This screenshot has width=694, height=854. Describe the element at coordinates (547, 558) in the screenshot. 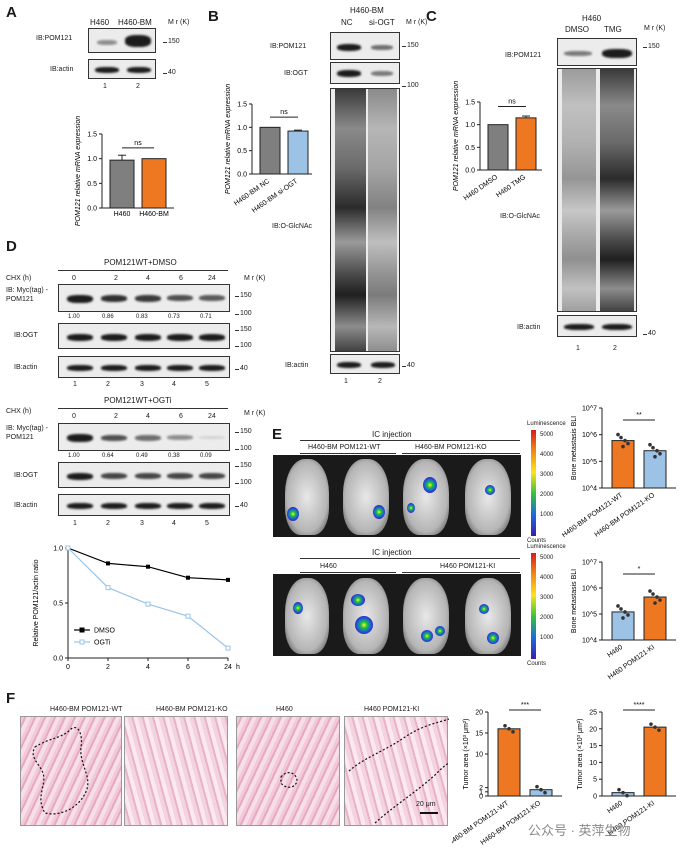

I see `scale-bottom-5000: 5000` at that location.